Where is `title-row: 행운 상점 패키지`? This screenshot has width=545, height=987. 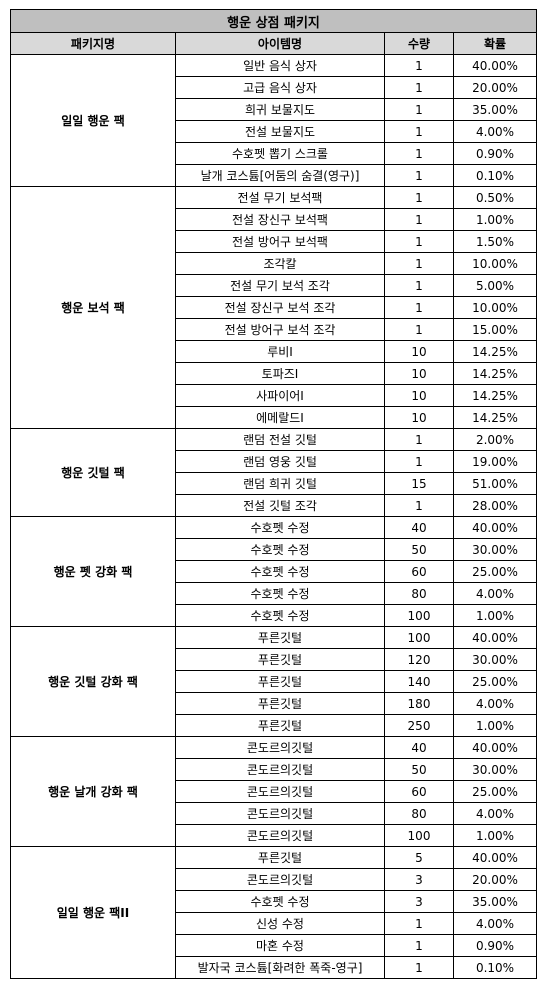 title-row: 행운 상점 패키지 is located at coordinates (273, 21).